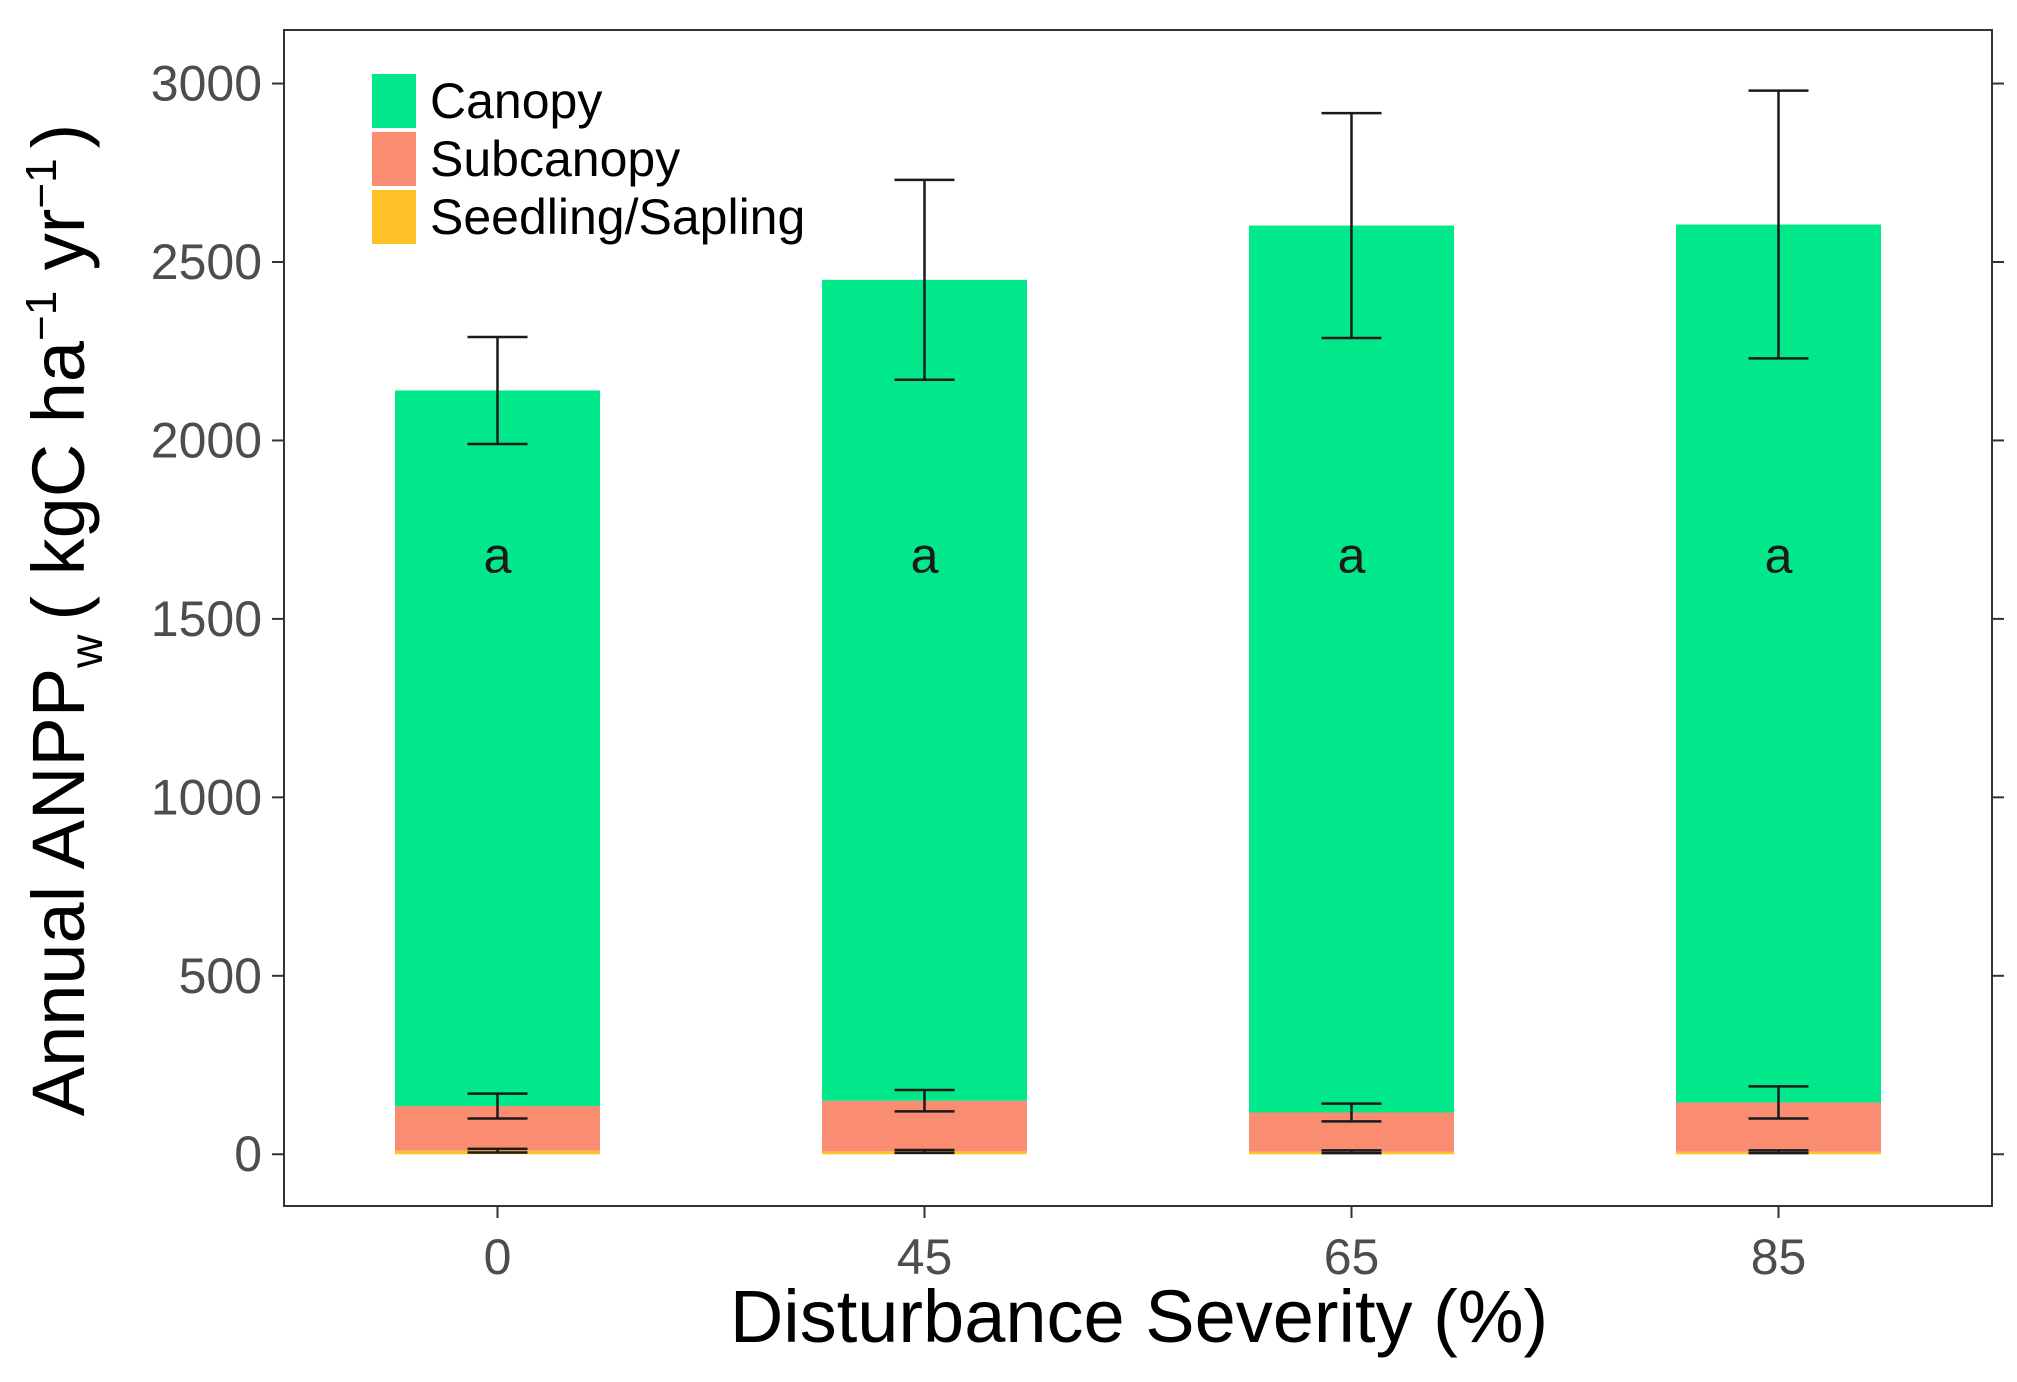  I want to click on y-tick-label-1500: 1500, so click(206, 619).